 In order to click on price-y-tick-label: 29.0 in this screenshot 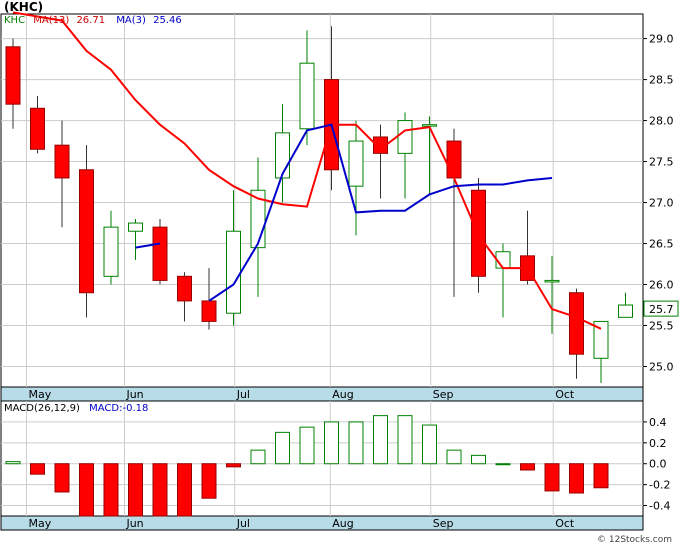, I will do `click(661, 39)`.